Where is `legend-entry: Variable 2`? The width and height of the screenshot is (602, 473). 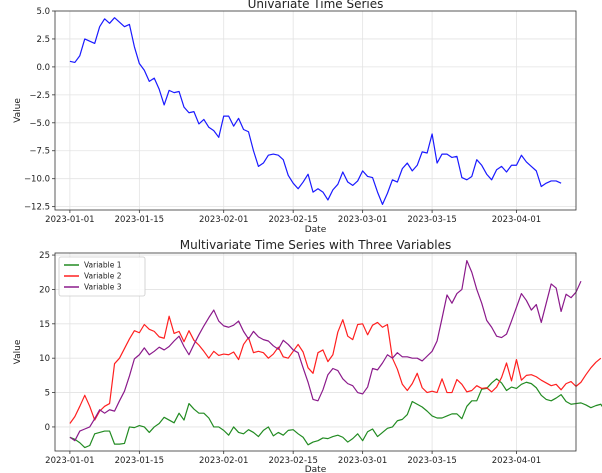 legend-entry: Variable 2 is located at coordinates (103, 276).